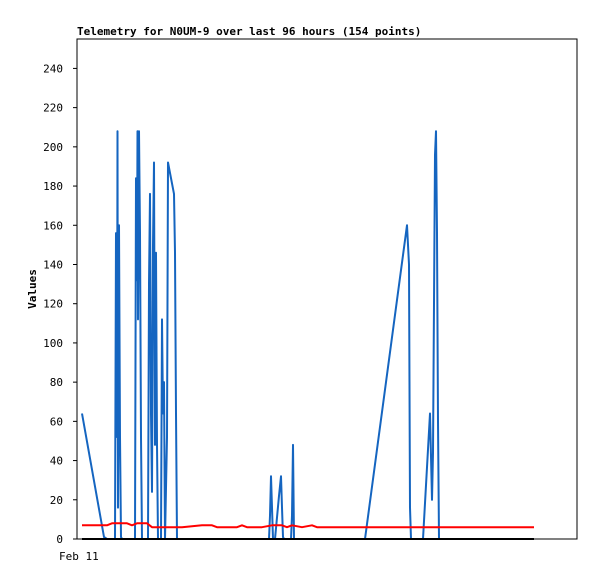 The height and width of the screenshot is (579, 597). I want to click on y-tick-label: 100, so click(53, 343).